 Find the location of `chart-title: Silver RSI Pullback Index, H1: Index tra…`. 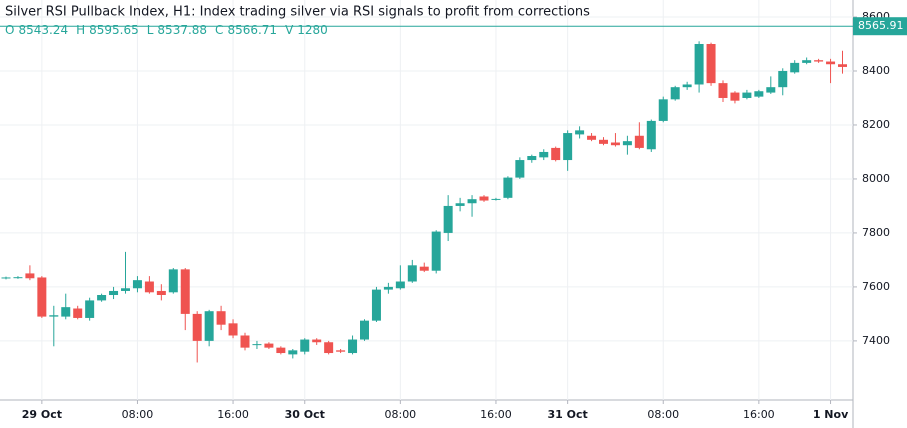

chart-title: Silver RSI Pullback Index, H1: Index tra… is located at coordinates (297, 12).